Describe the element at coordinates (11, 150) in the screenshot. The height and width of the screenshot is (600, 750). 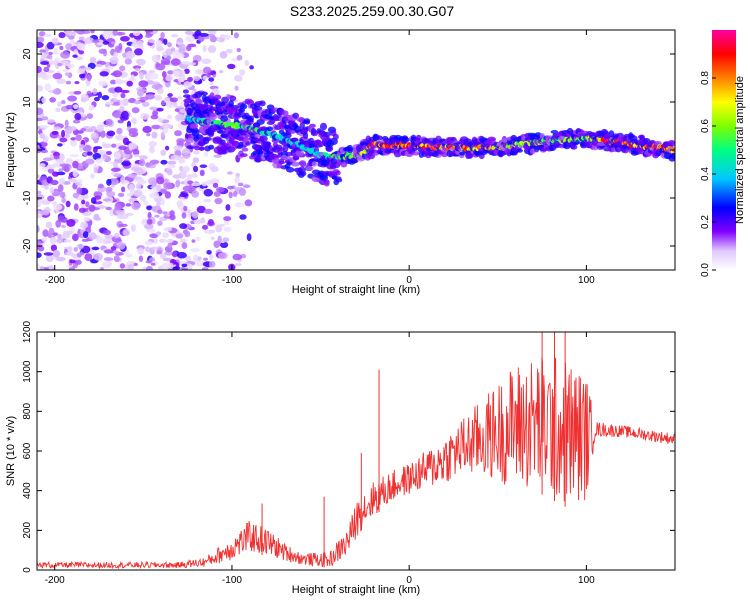
I see `spectrogram-y-label: Frequency (Hz)` at that location.